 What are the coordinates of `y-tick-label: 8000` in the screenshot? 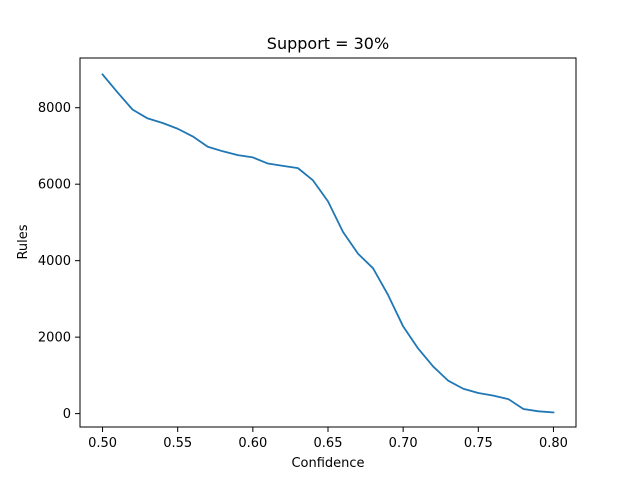 It's located at (54, 108).